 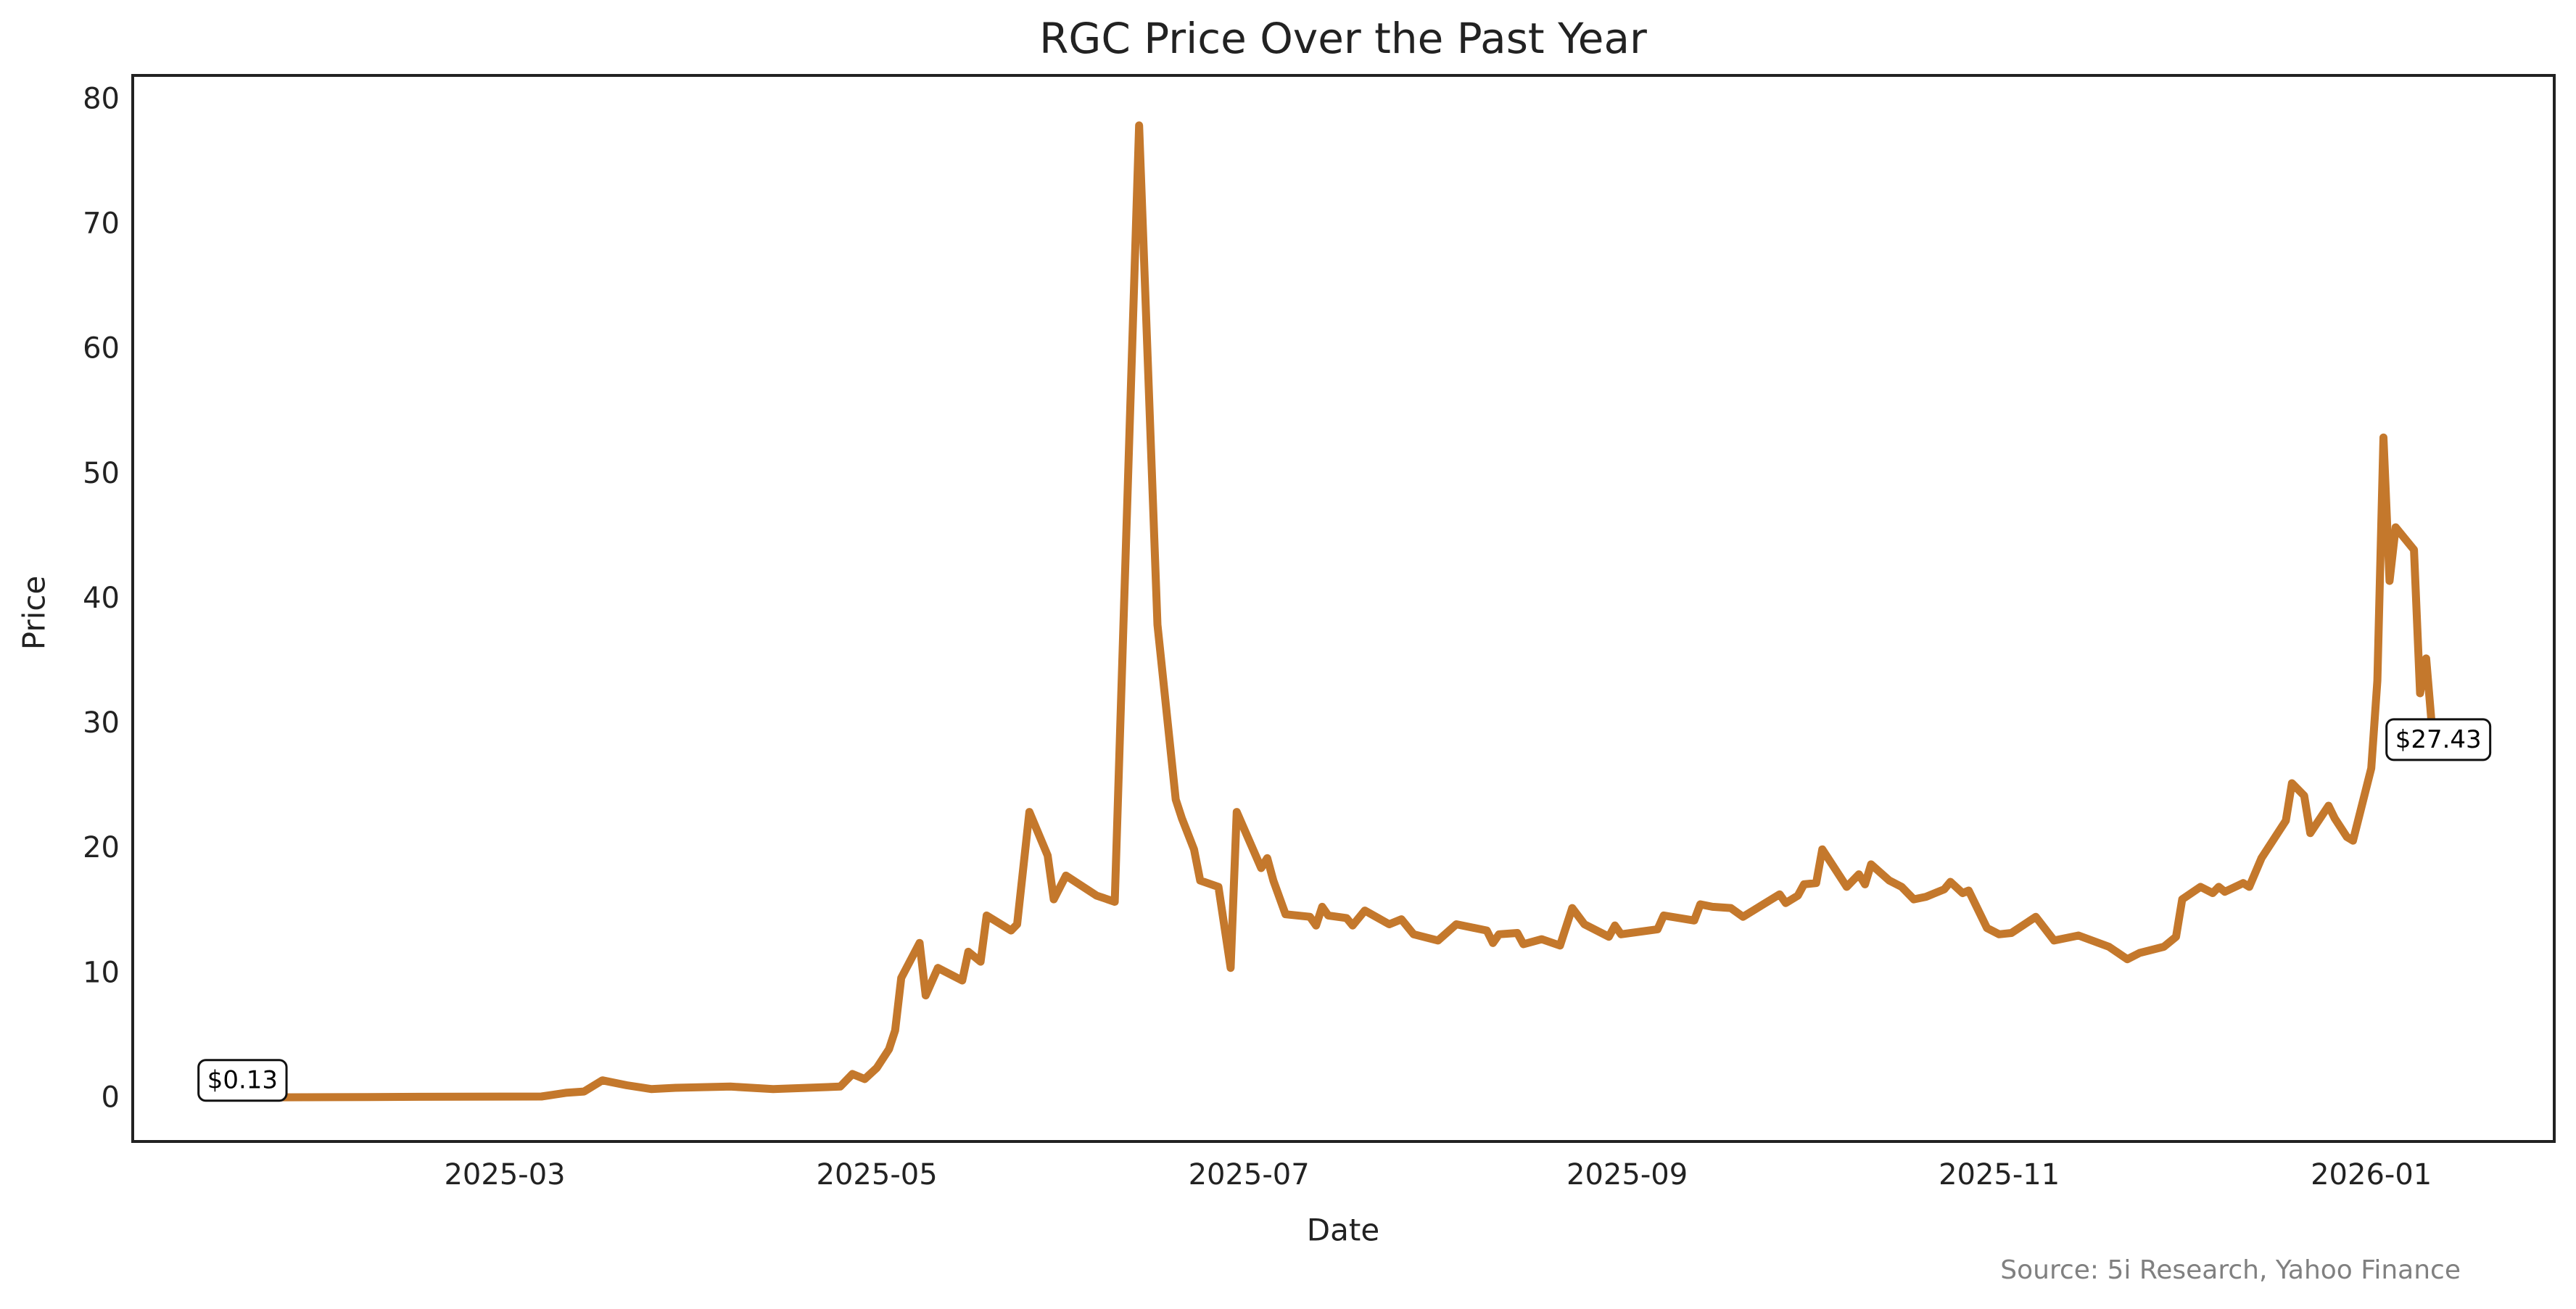 I want to click on y-tick-label: 70, so click(x=101, y=224).